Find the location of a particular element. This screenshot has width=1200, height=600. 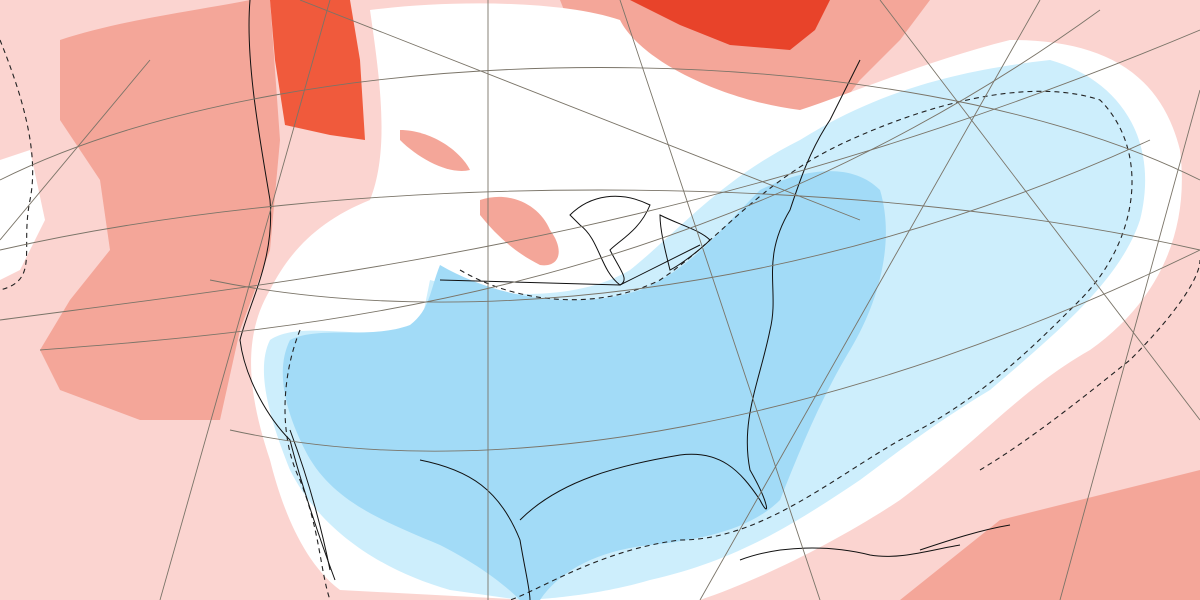

border-us-canada is located at coordinates (570, 265).